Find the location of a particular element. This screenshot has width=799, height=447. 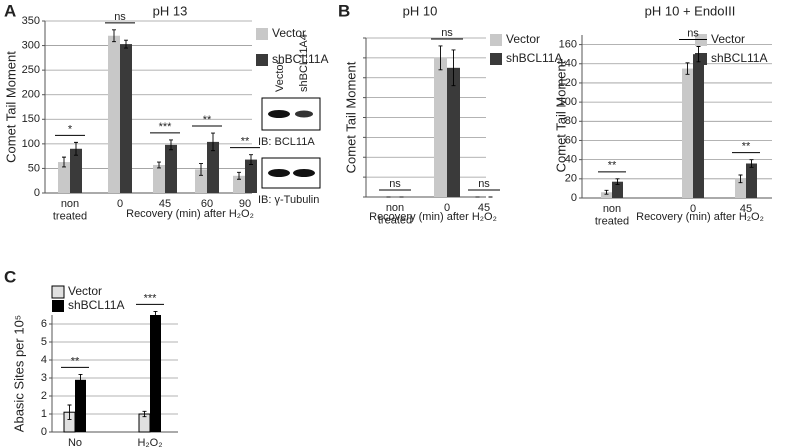

y-tick-label: 140 is located at coordinates (568, 64).